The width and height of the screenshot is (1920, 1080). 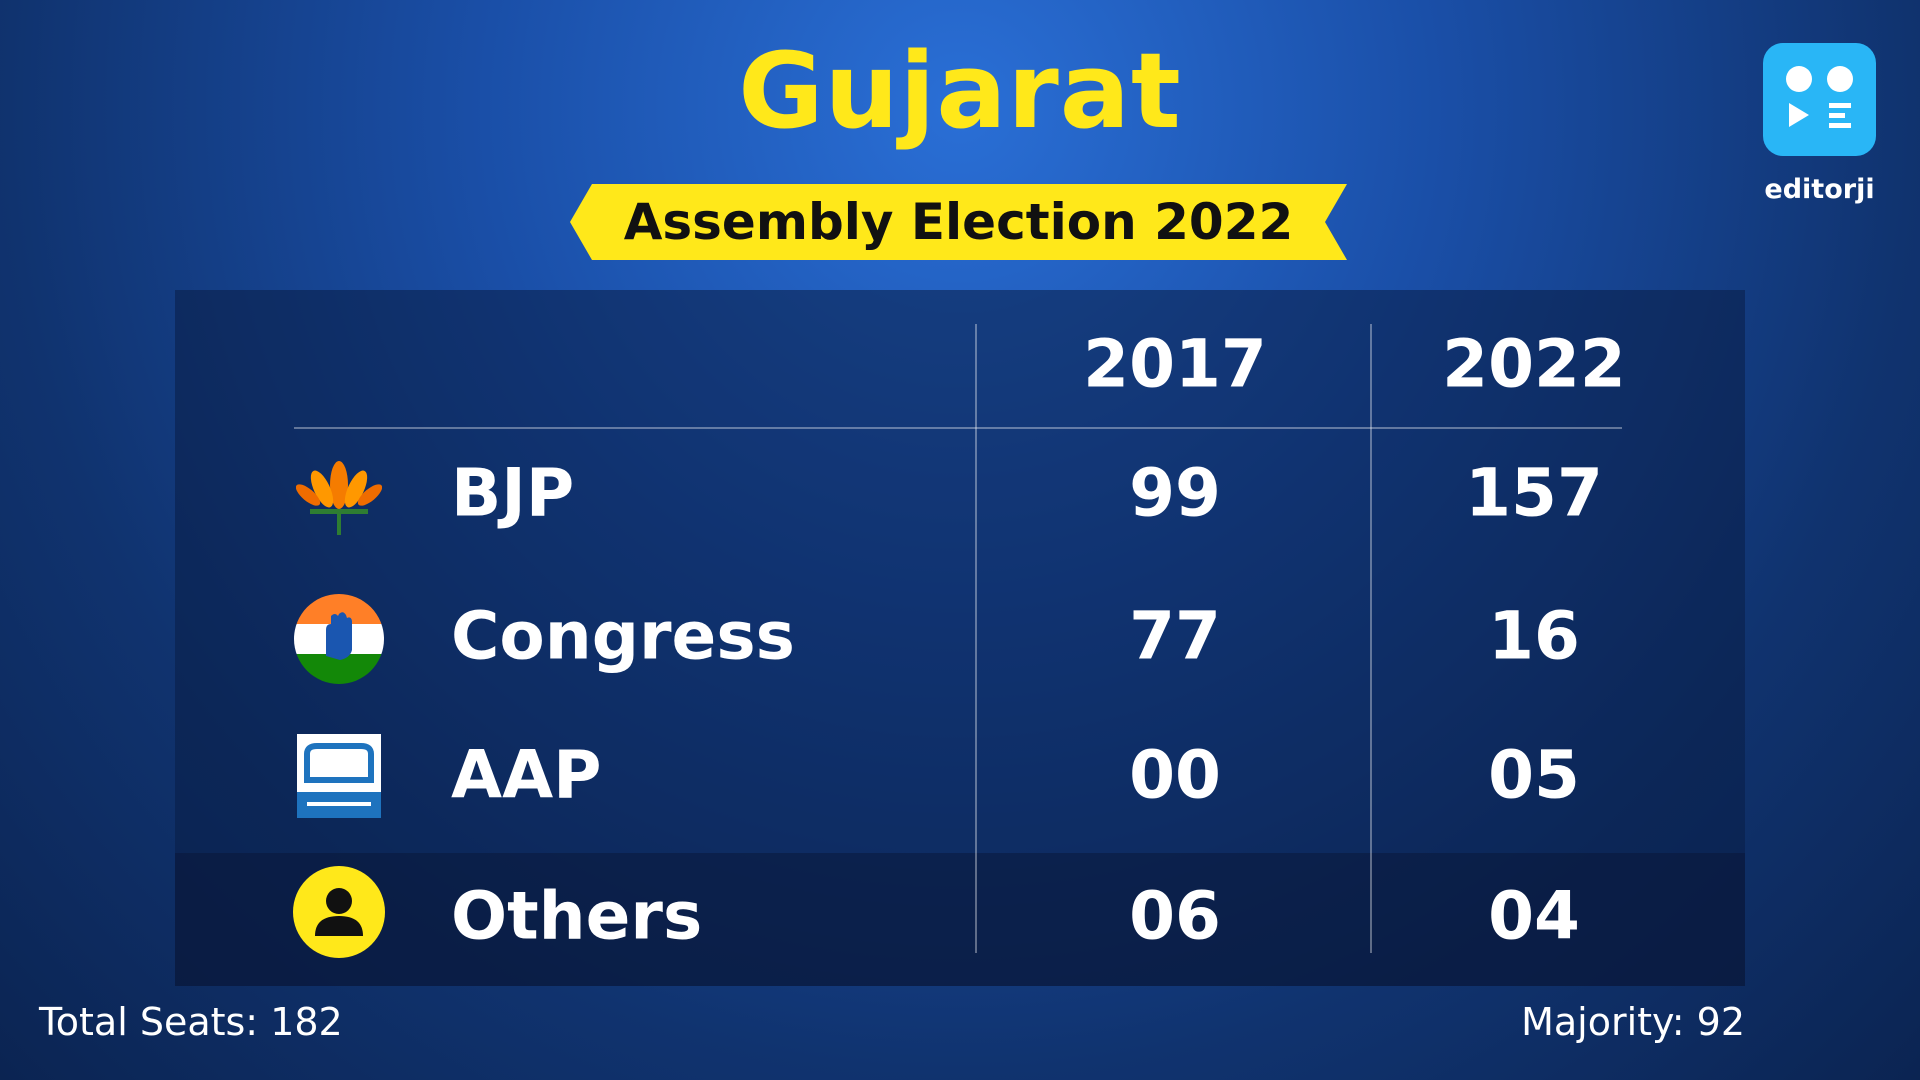 I want to click on row-band, so click(x=960, y=919).